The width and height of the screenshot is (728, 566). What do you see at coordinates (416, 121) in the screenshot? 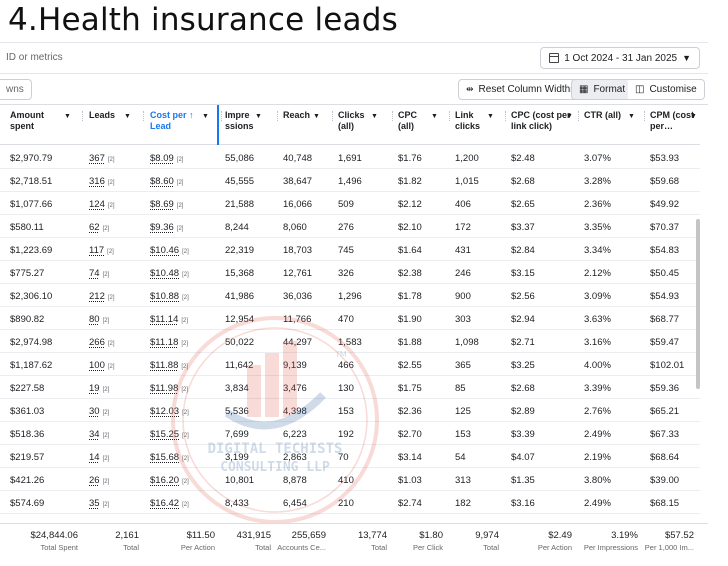
I see `column-header-cpc: CPC (all)` at bounding box center [416, 121].